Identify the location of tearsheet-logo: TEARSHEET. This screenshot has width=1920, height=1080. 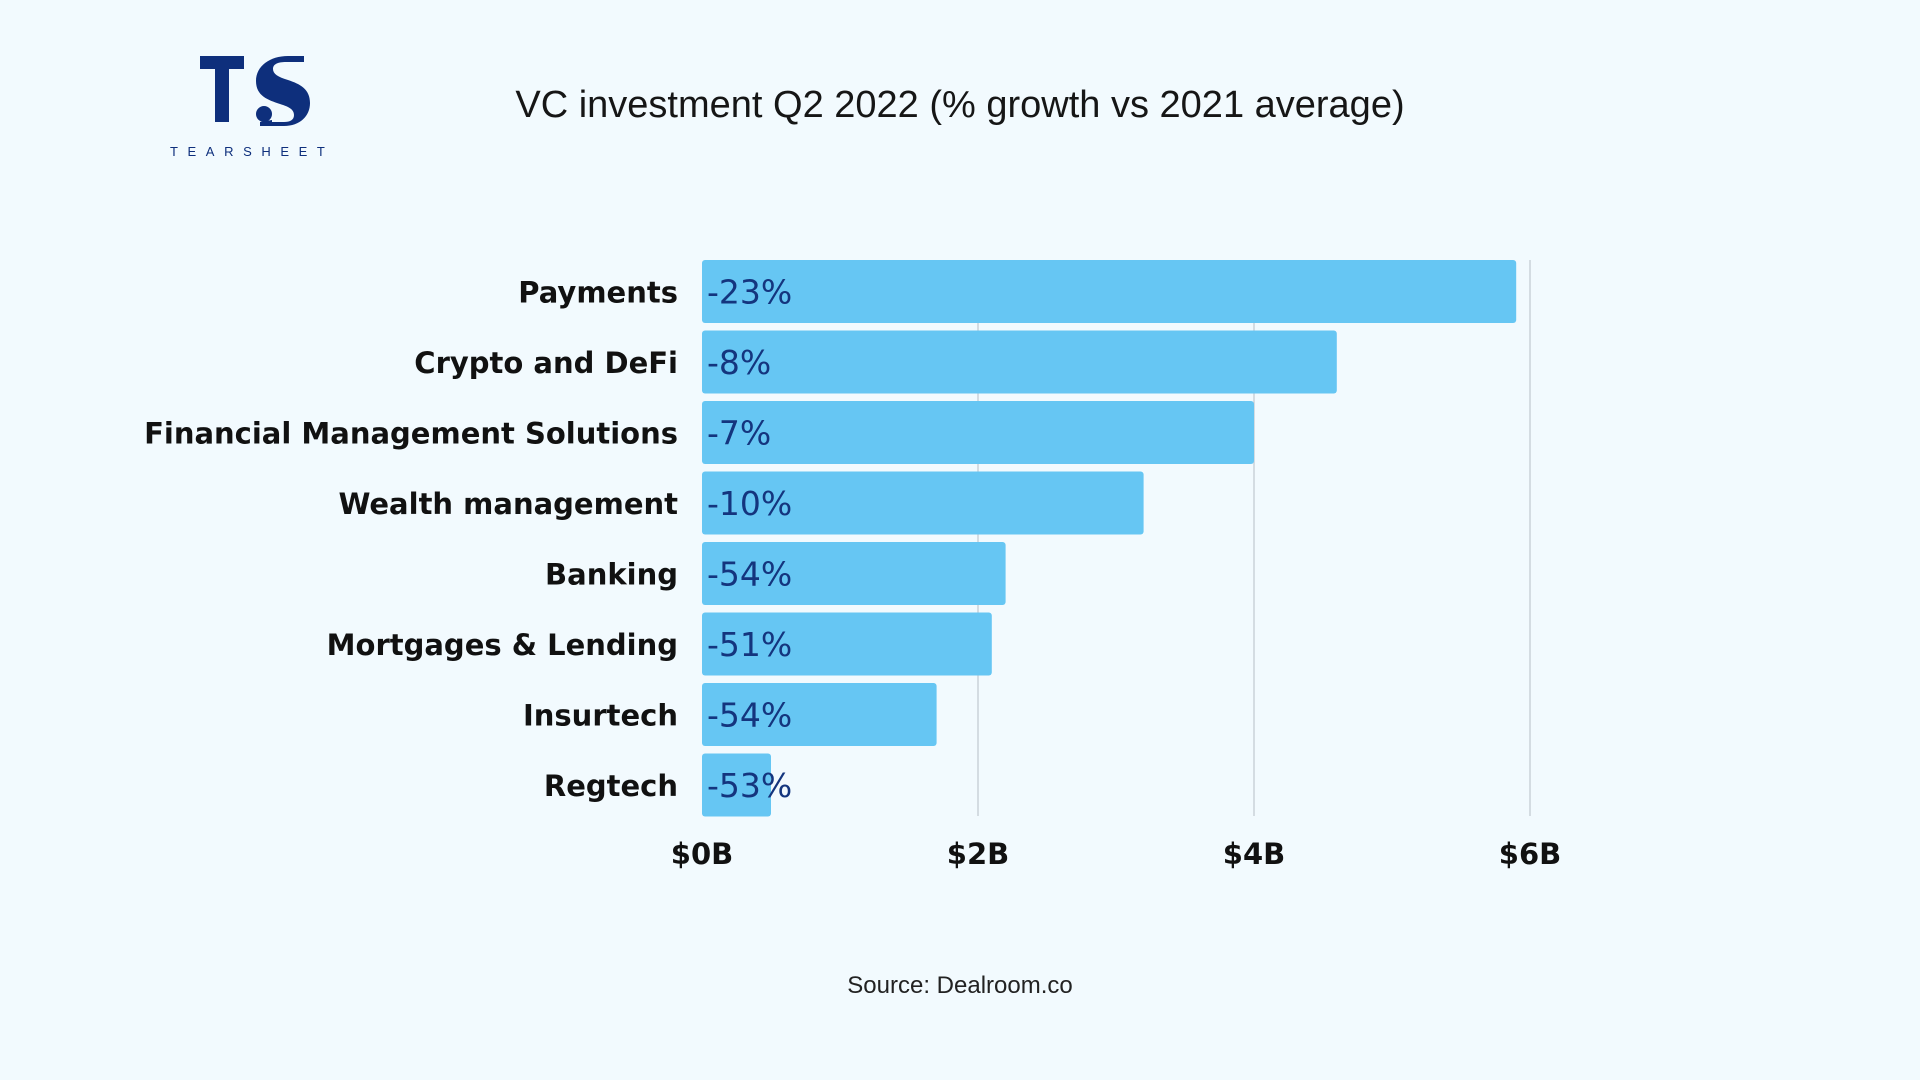
(260, 107).